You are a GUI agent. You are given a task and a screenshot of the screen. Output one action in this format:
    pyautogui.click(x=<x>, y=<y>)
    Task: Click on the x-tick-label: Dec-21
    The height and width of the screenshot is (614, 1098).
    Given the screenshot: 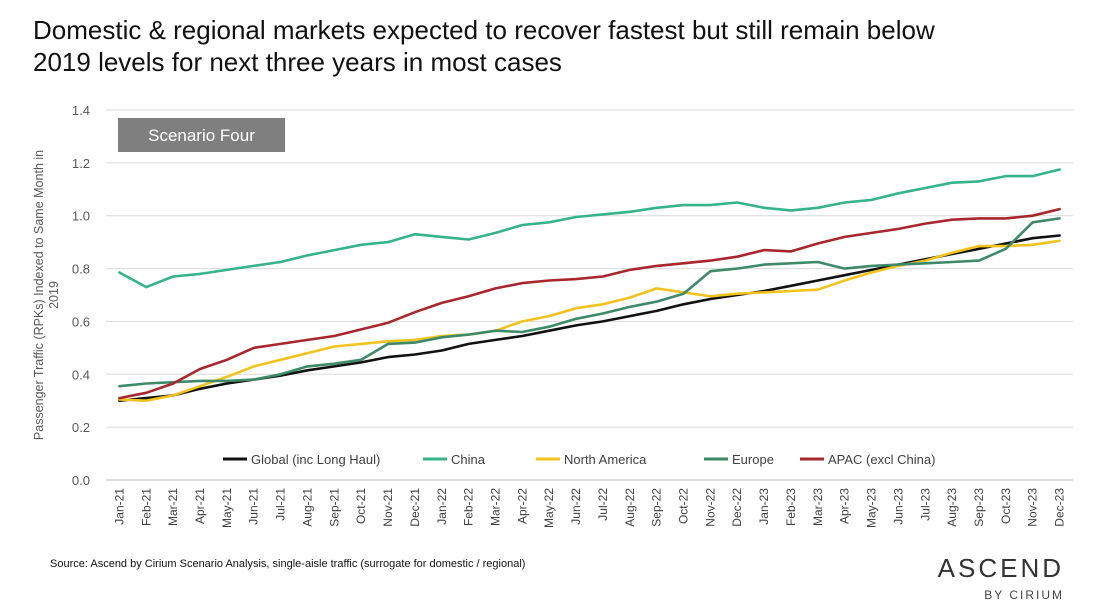 What is the action you would take?
    pyautogui.click(x=415, y=507)
    